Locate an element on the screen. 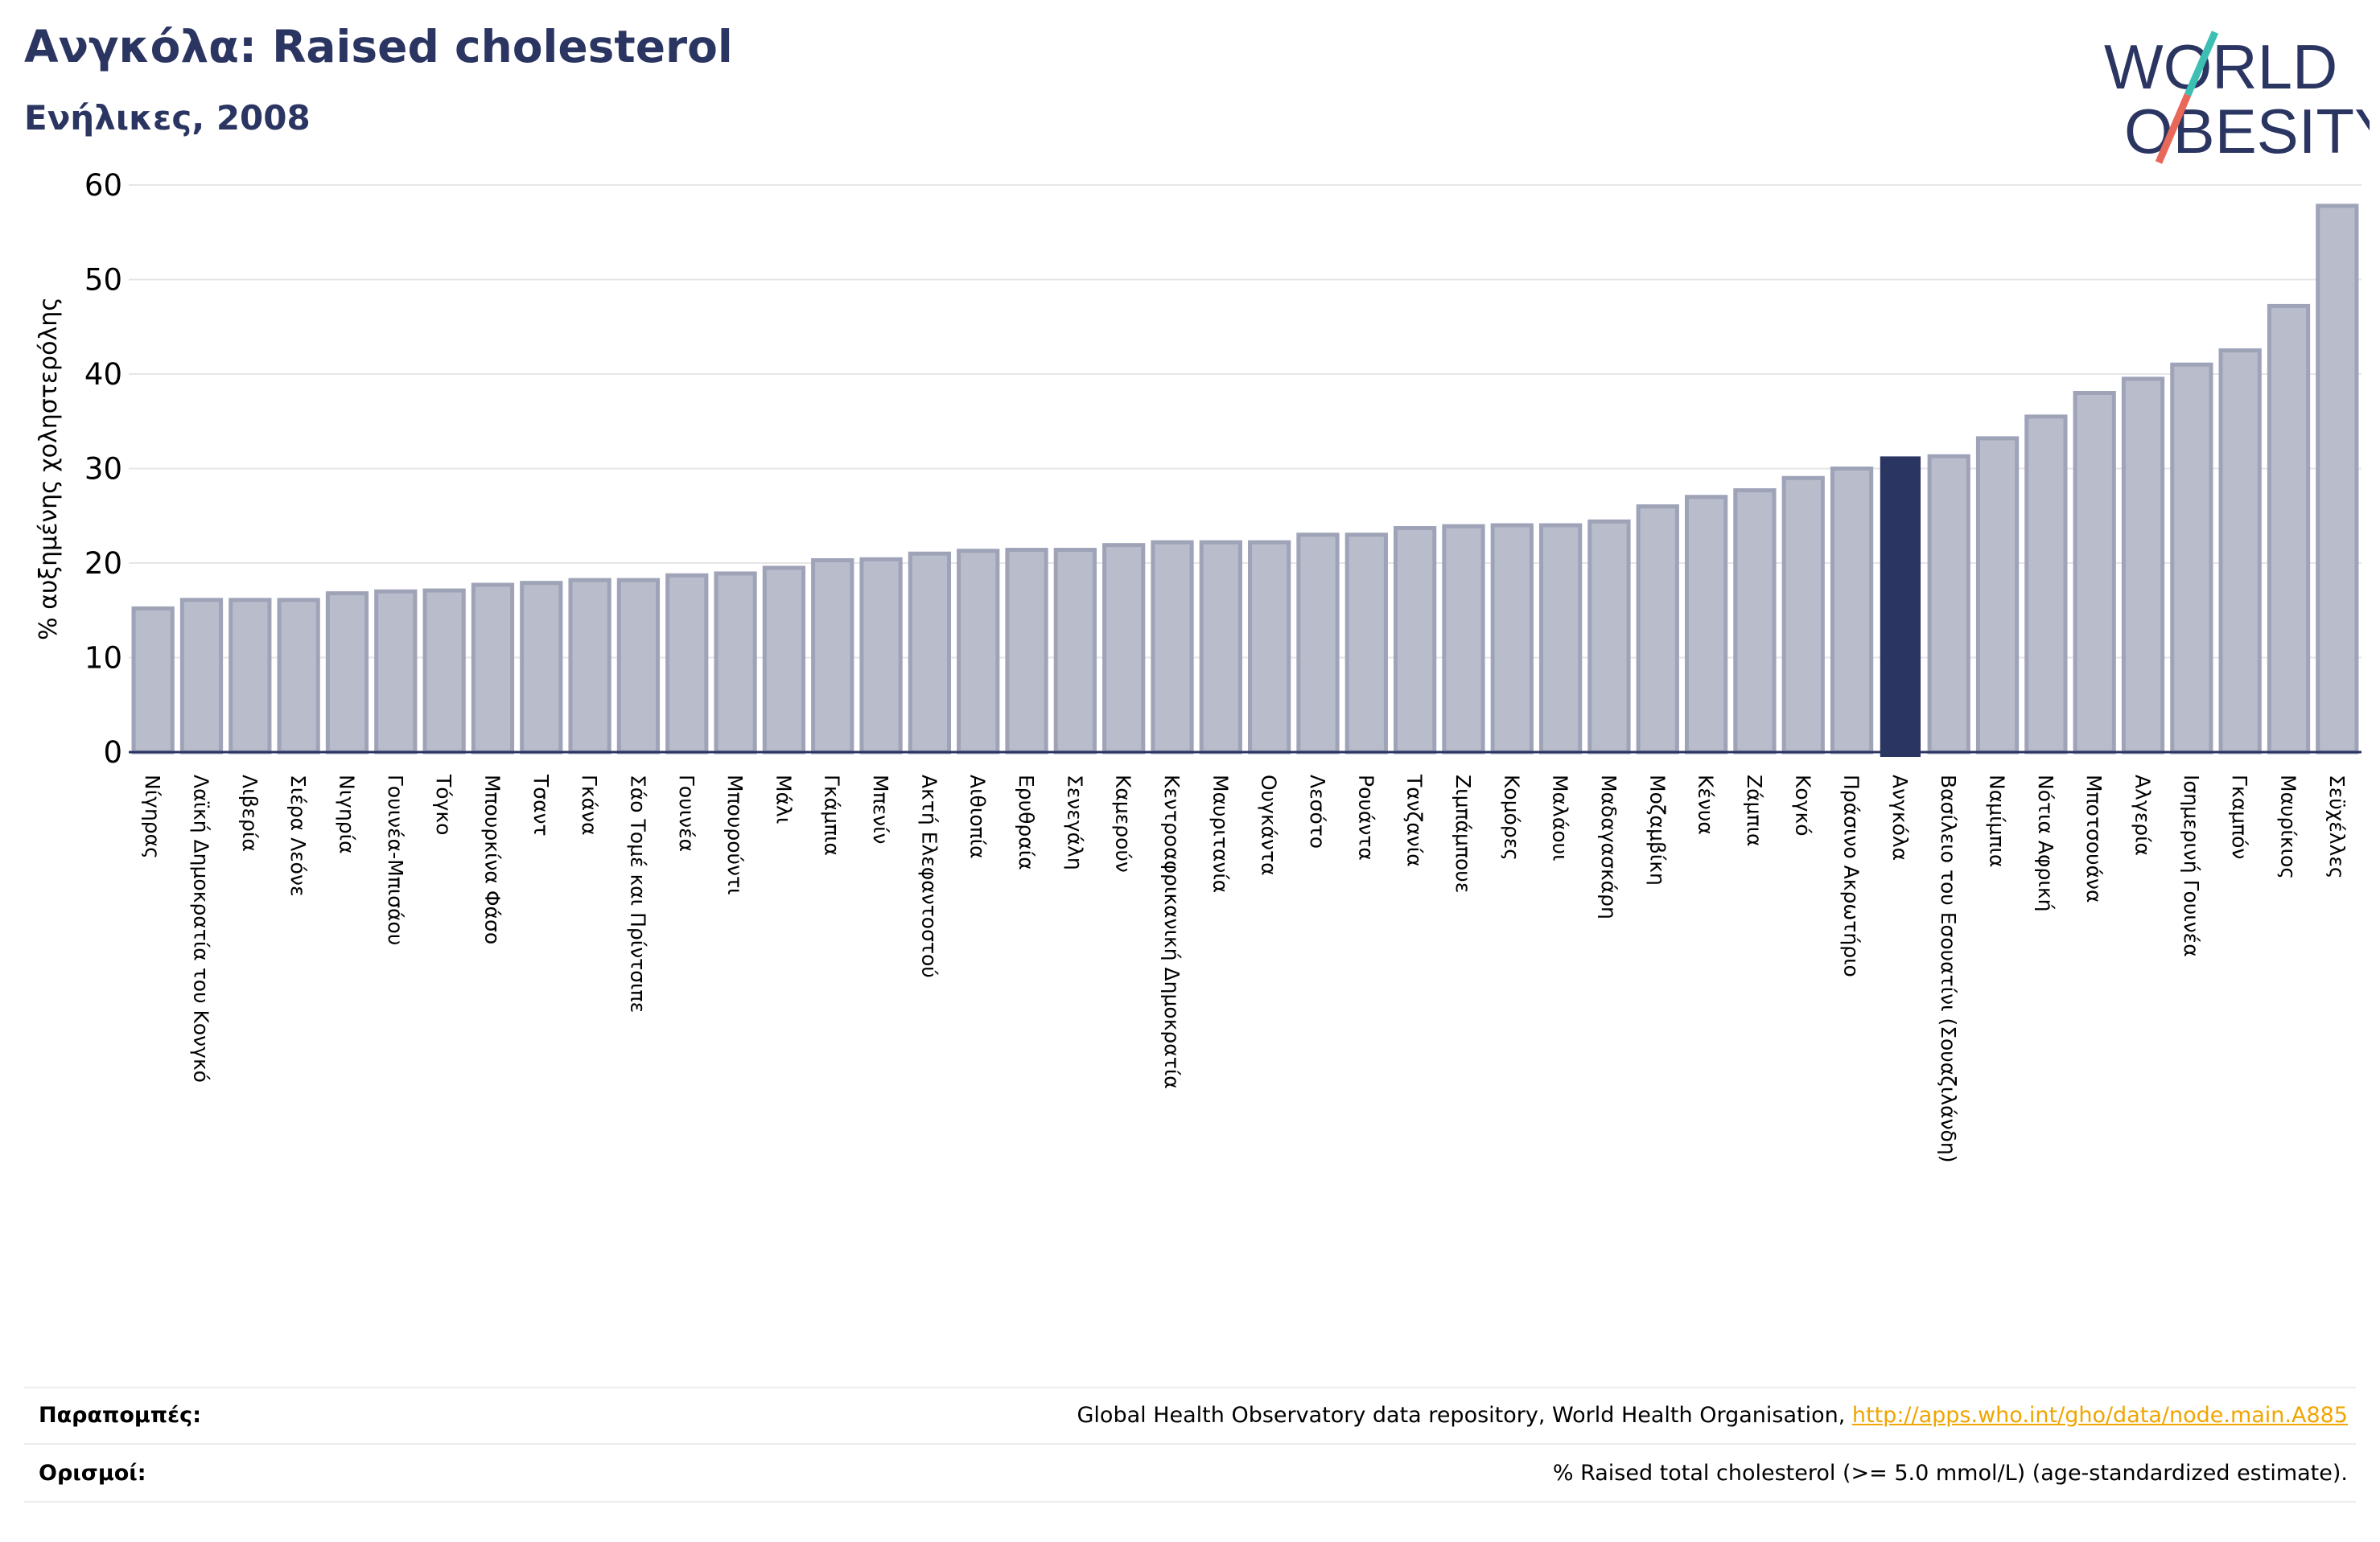  chart-subtitle: Ενήλικες, 2008 is located at coordinates (168, 118).